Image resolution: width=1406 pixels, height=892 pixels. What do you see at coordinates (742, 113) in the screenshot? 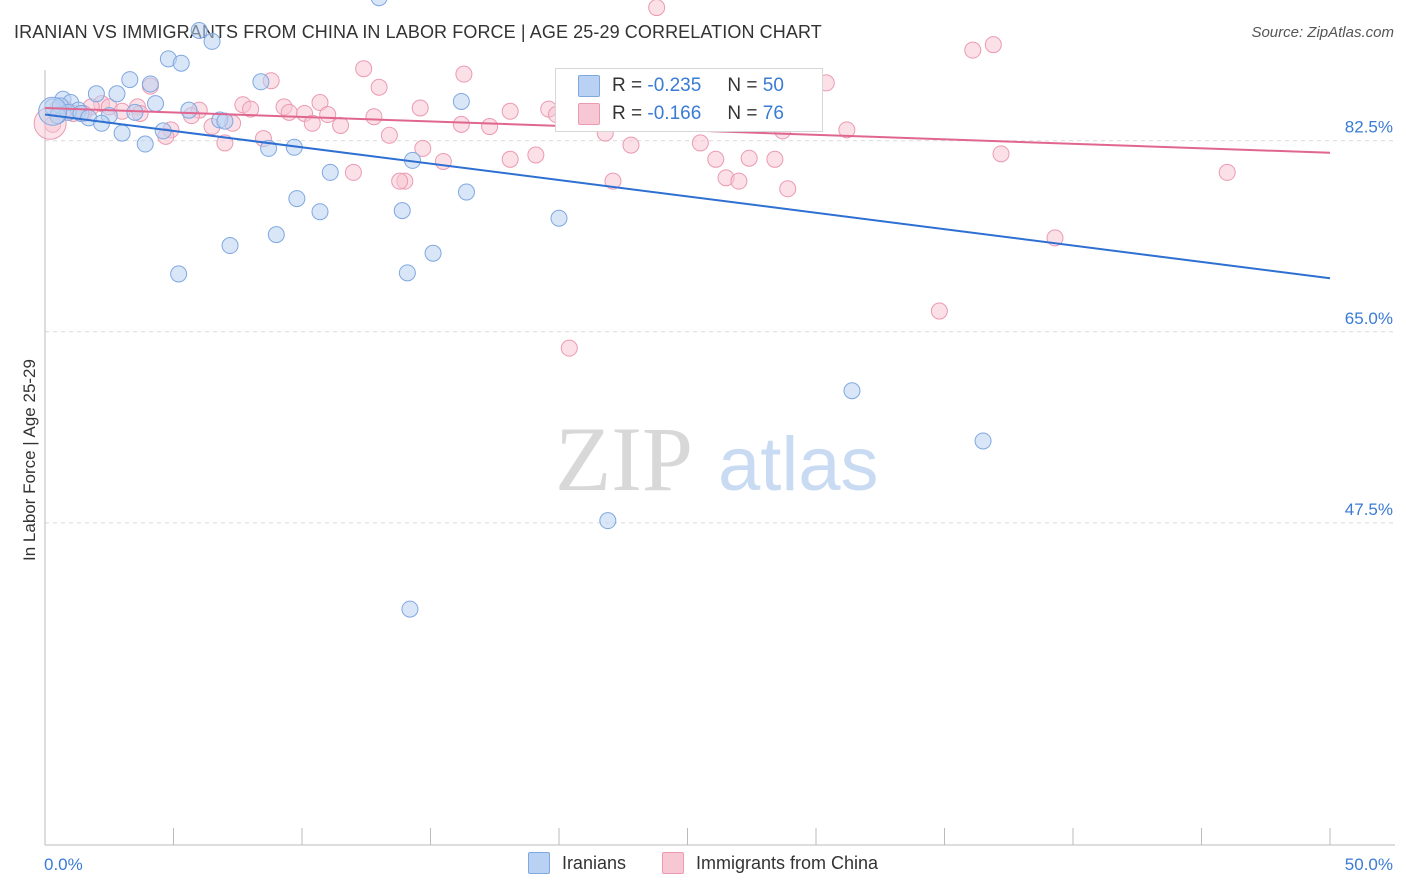
I see `legend-n-label: N =` at bounding box center [742, 113].